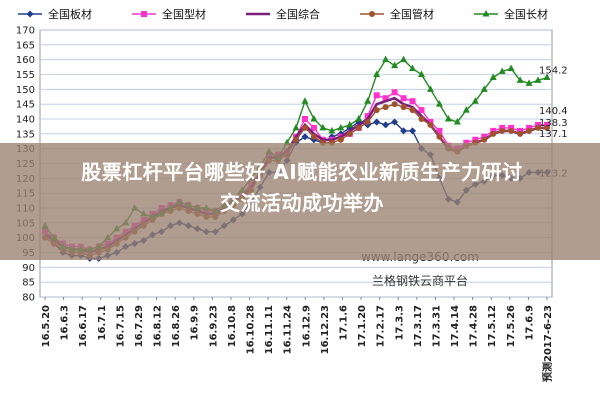 The height and width of the screenshot is (400, 600). What do you see at coordinates (474, 326) in the screenshot?
I see `x-tick-label: 17.4.28` at bounding box center [474, 326].